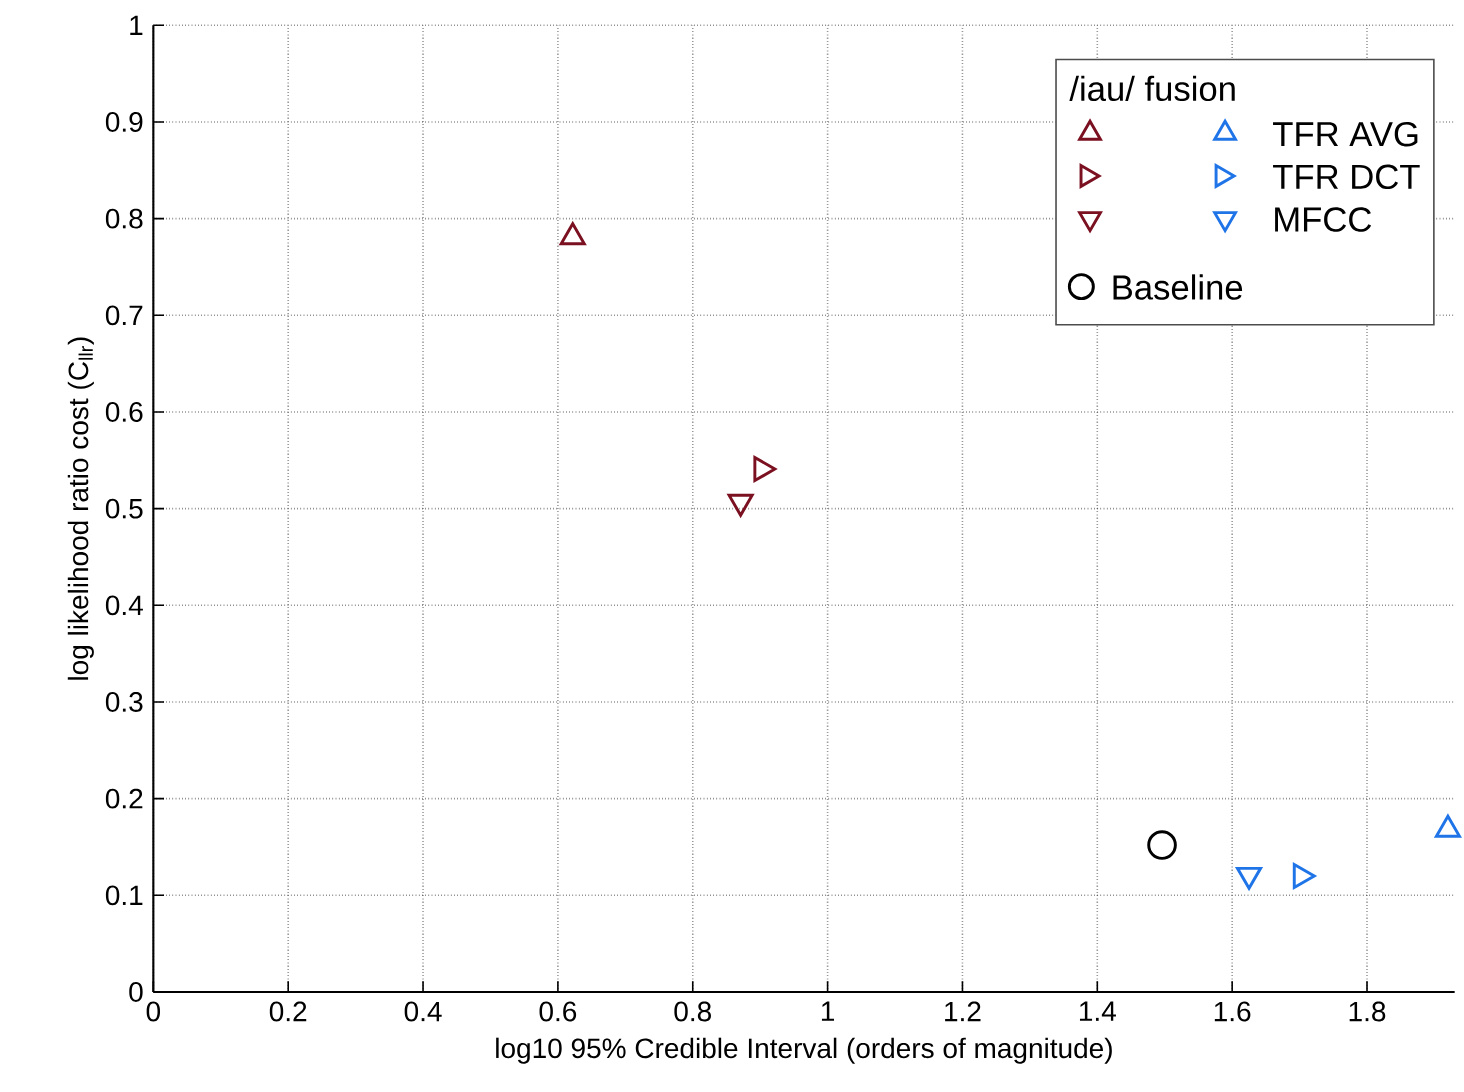  Describe the element at coordinates (423, 1011) in the screenshot. I see `x-tick-label: 0.4` at that location.